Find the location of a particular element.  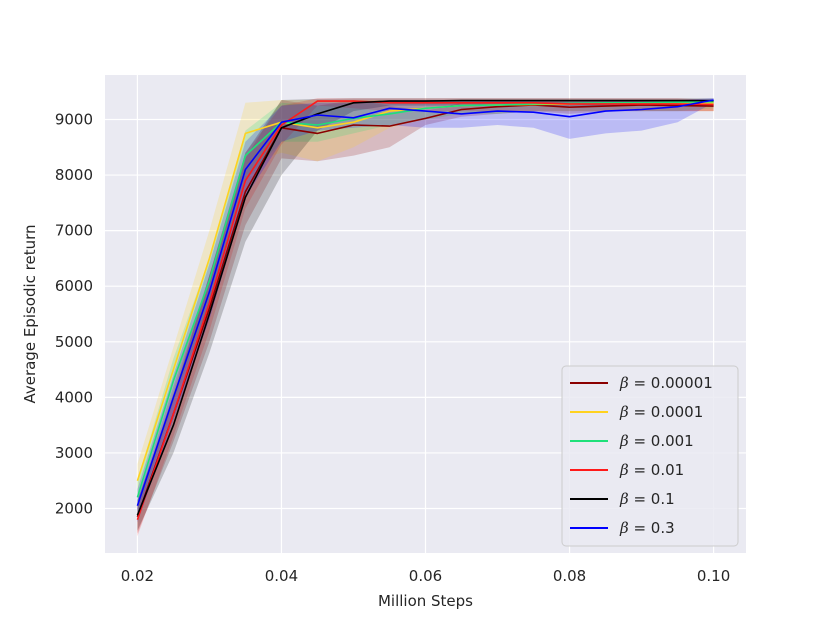

x-tick-label: 0.06 is located at coordinates (425, 576).